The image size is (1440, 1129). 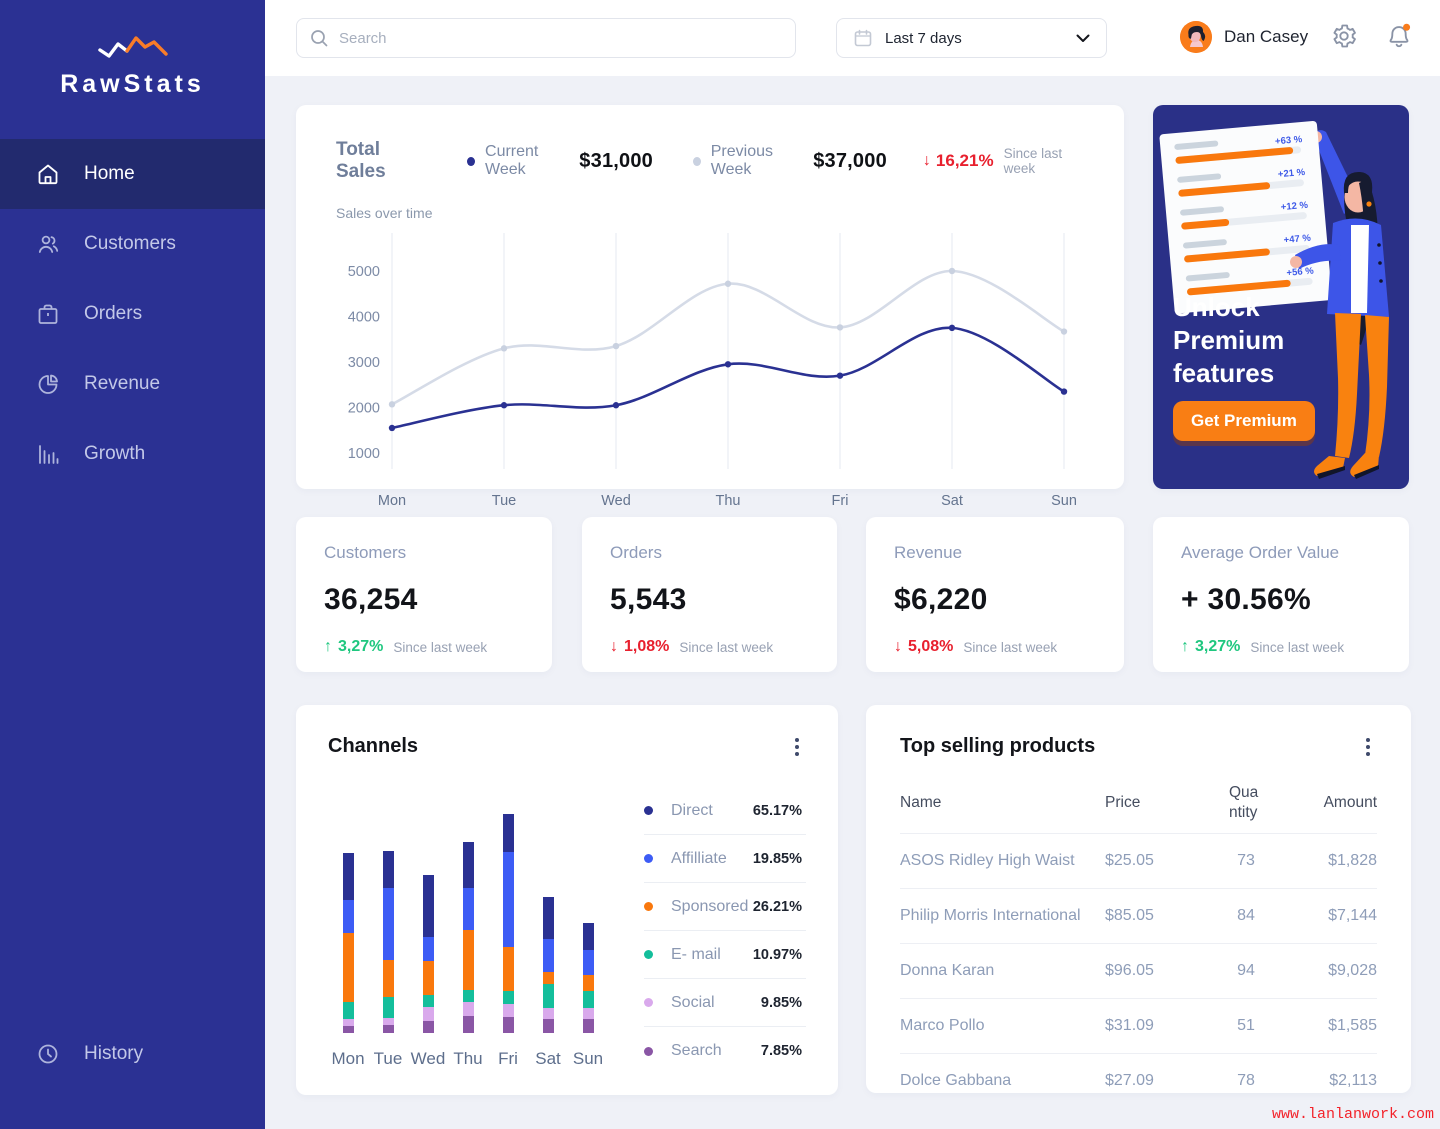 What do you see at coordinates (1294, 206) in the screenshot?
I see `board-value: +12 %` at bounding box center [1294, 206].